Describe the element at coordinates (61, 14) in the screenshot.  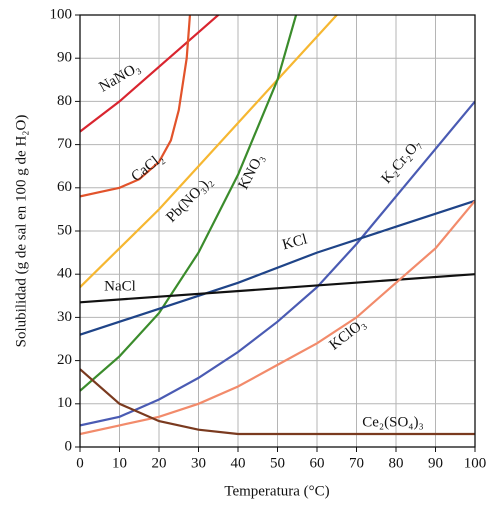
I see `y-tick-label: 100` at that location.